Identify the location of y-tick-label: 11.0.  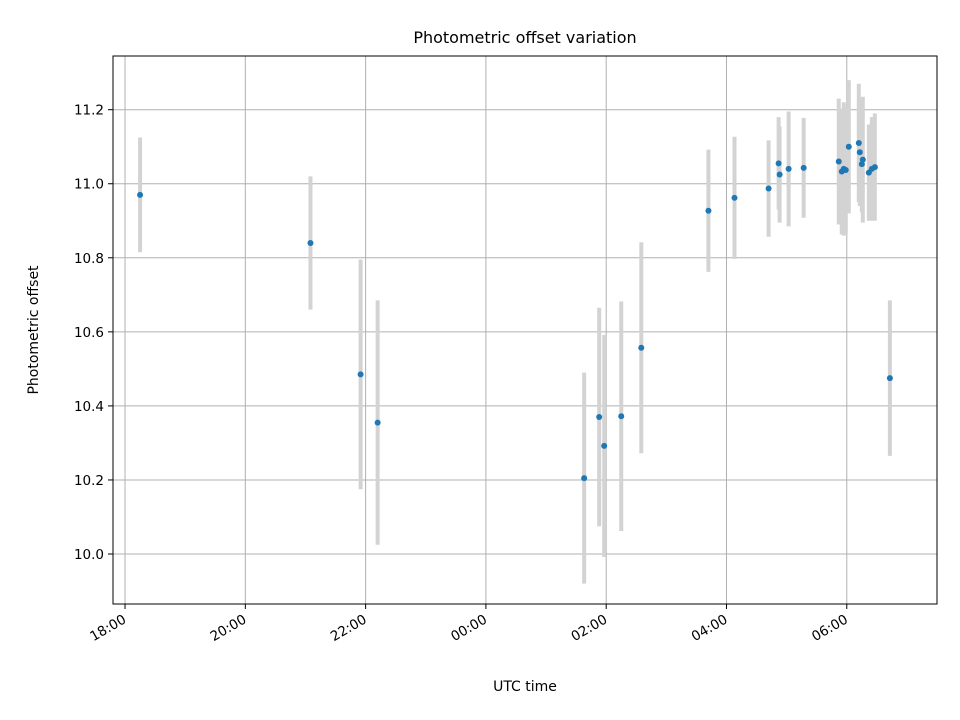
(89, 185).